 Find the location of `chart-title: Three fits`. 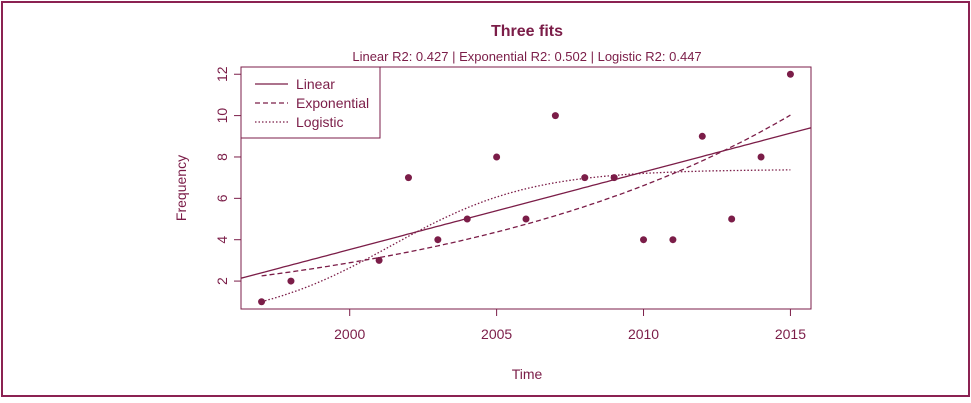

chart-title: Three fits is located at coordinates (527, 31).